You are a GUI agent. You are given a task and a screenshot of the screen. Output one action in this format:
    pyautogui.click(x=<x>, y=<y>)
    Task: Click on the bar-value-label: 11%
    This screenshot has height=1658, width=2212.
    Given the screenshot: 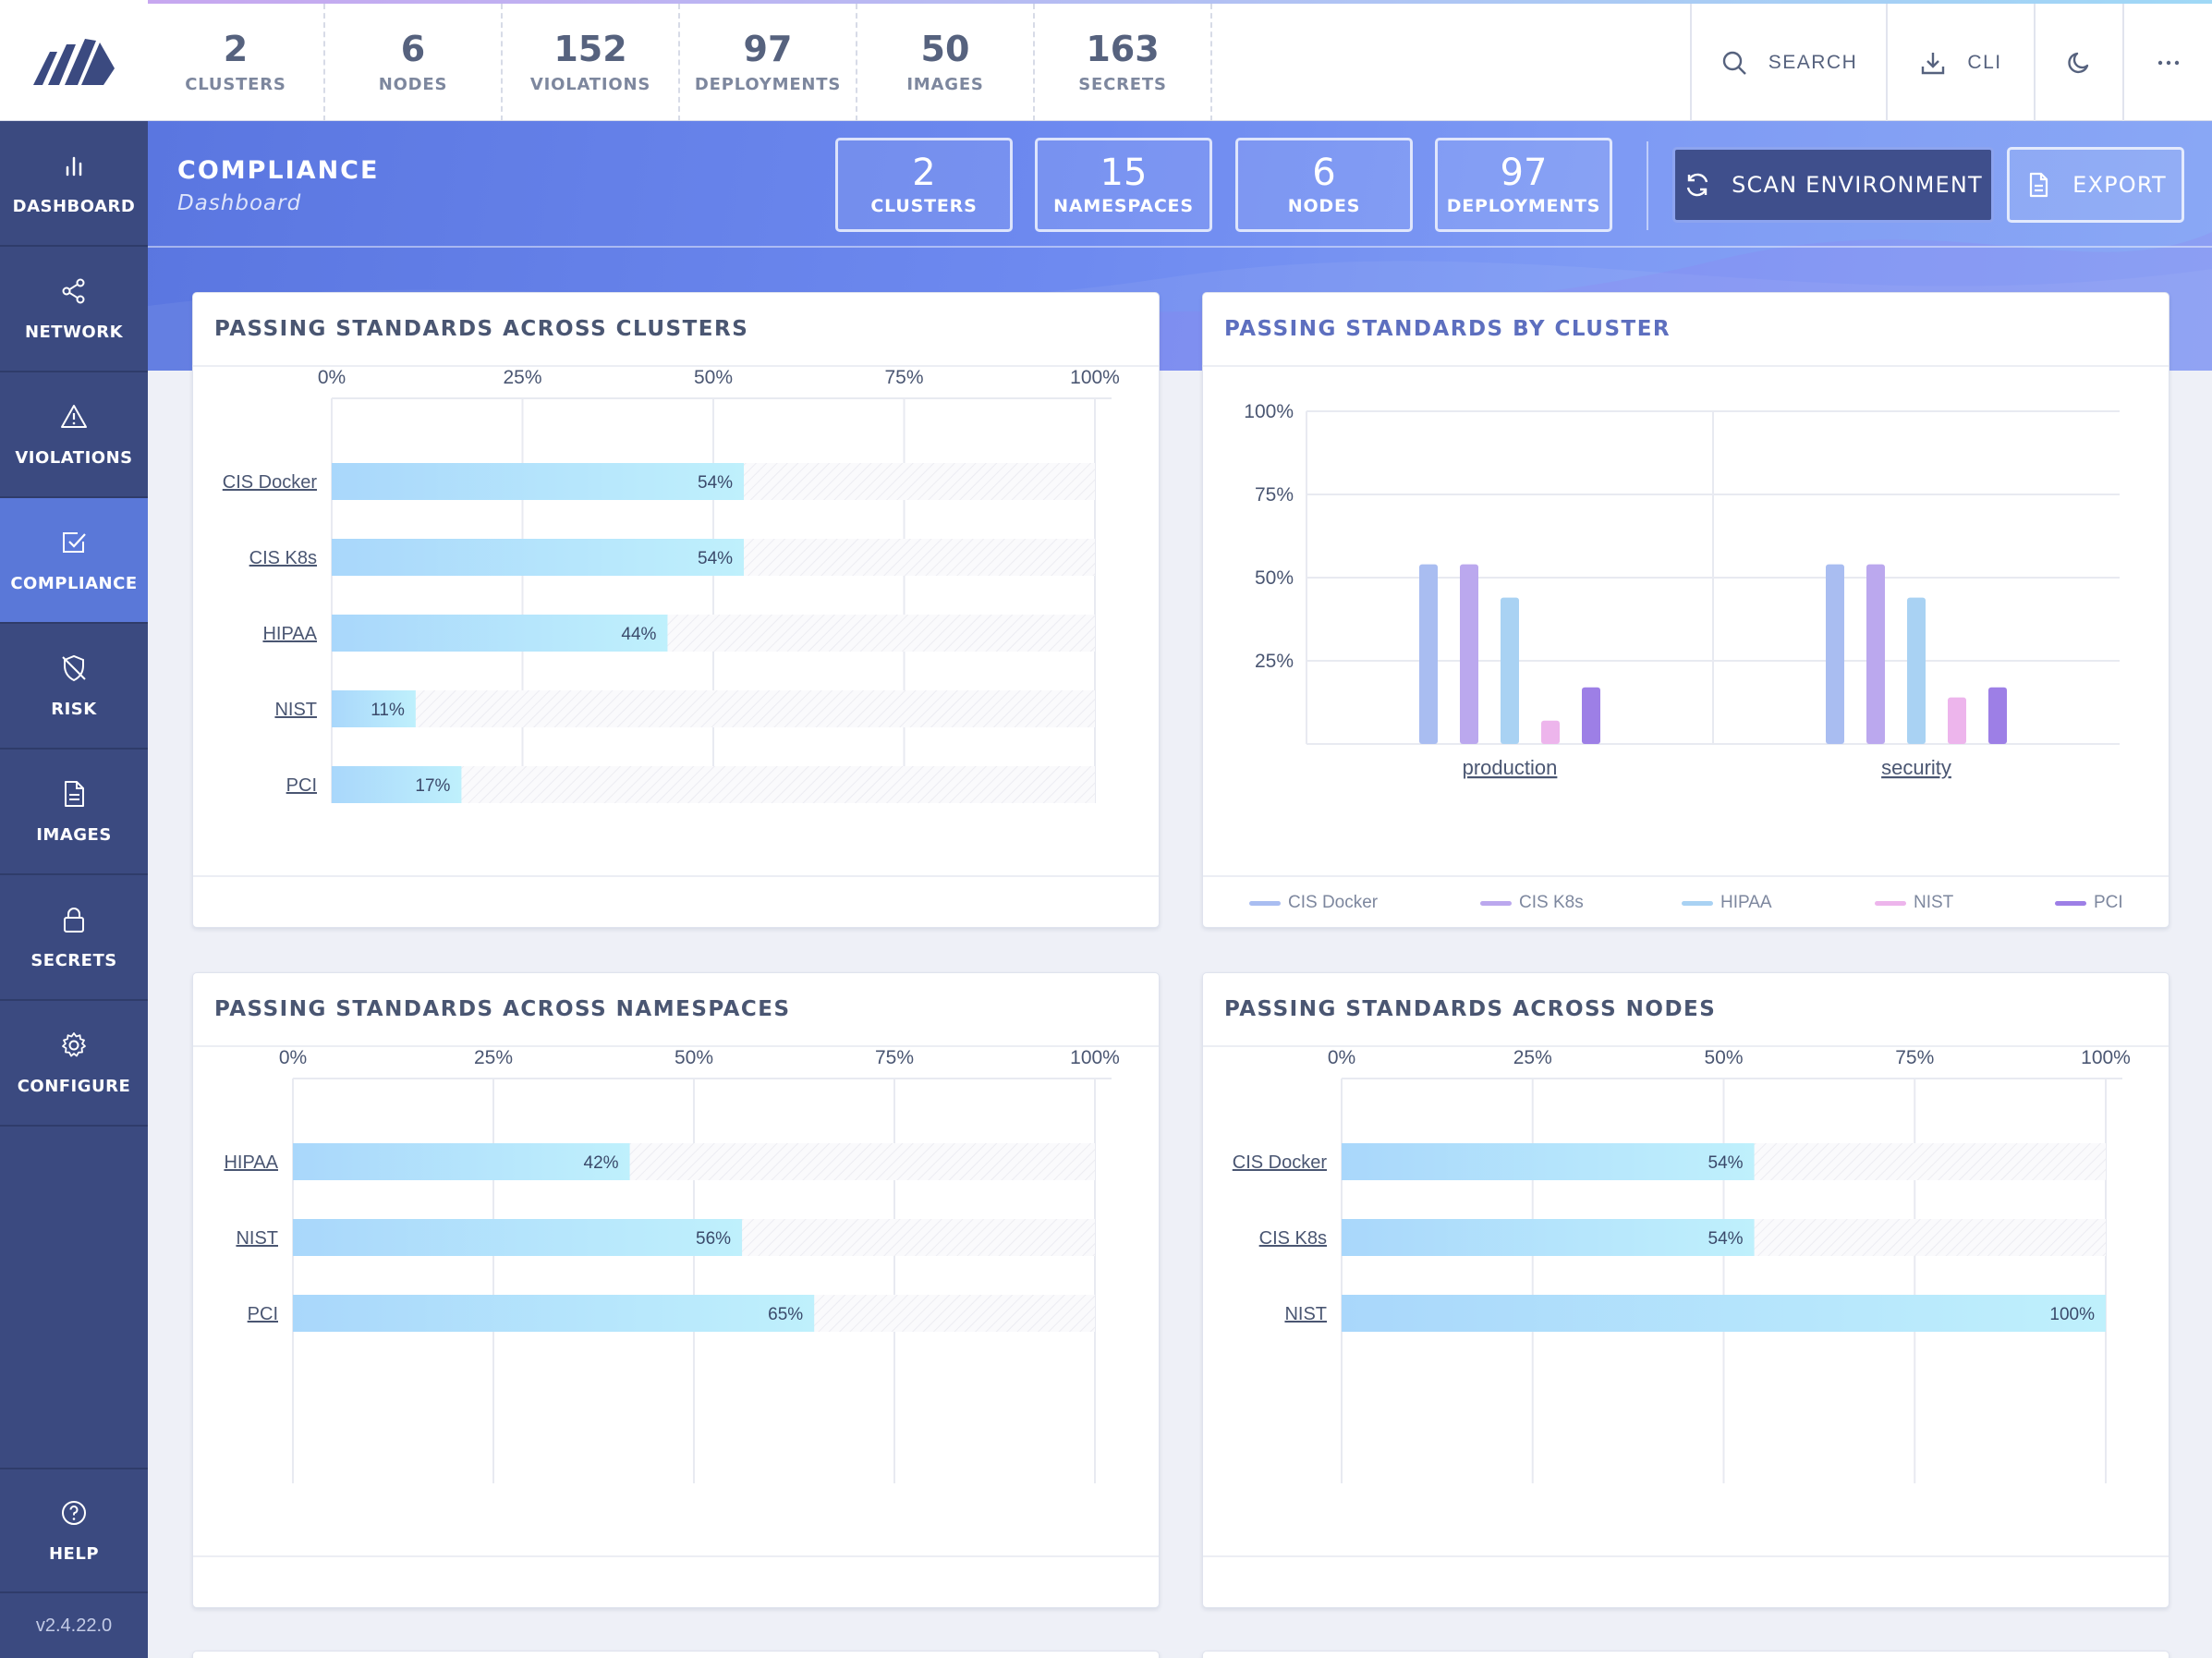 What is the action you would take?
    pyautogui.click(x=388, y=710)
    